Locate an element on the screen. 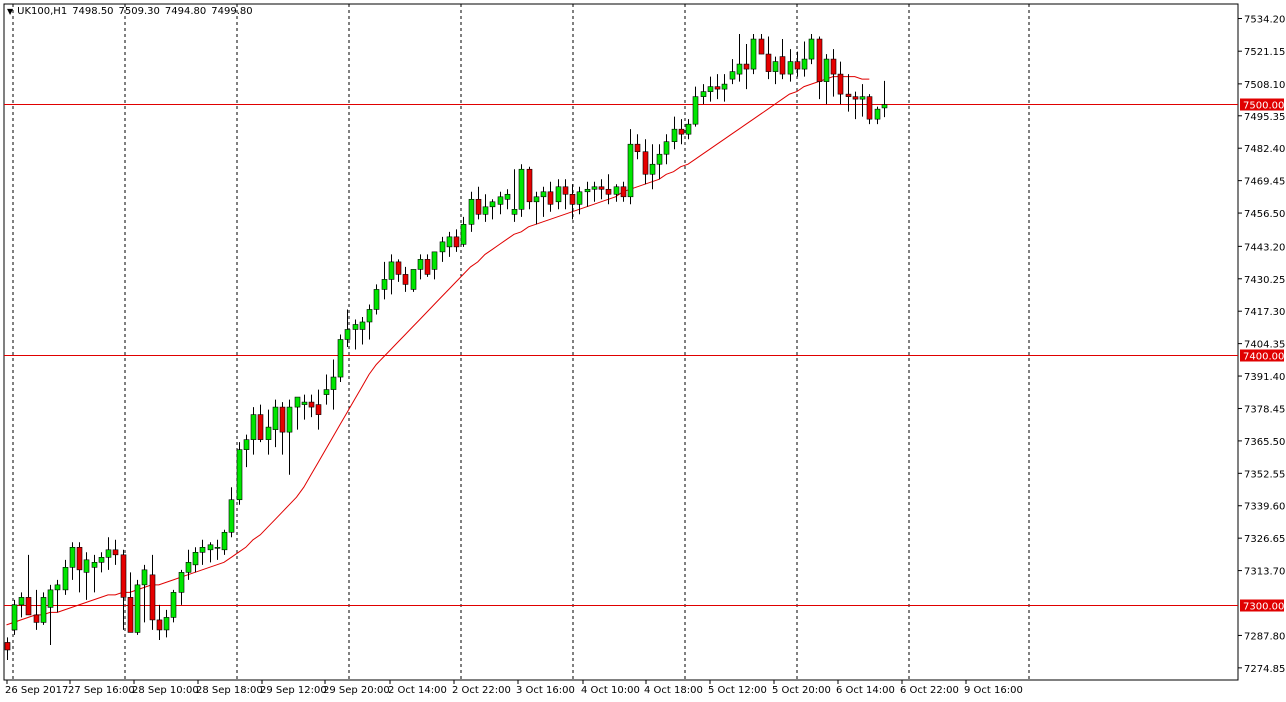 The width and height of the screenshot is (1286, 702). time-tick-label: 26 Sep 2017 is located at coordinates (36, 690).